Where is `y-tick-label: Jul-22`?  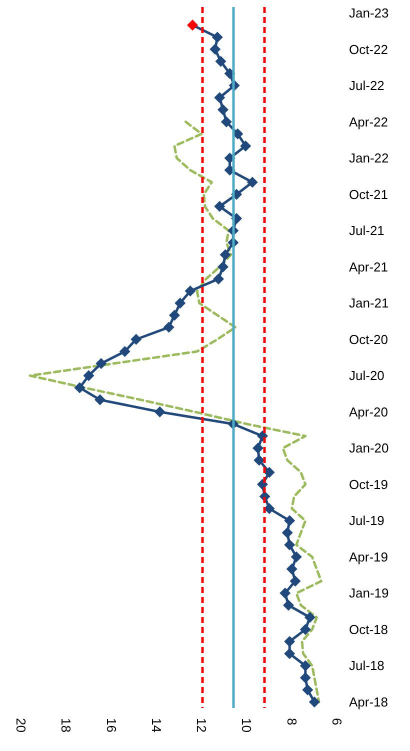
y-tick-label: Jul-22 is located at coordinates (366, 86).